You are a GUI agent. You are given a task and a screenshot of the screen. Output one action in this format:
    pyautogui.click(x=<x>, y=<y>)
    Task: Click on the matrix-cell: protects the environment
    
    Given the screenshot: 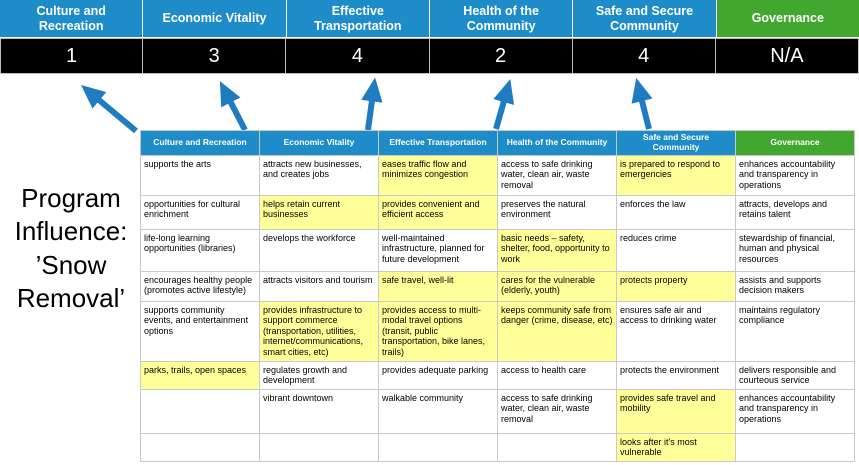 What is the action you would take?
    pyautogui.click(x=676, y=375)
    